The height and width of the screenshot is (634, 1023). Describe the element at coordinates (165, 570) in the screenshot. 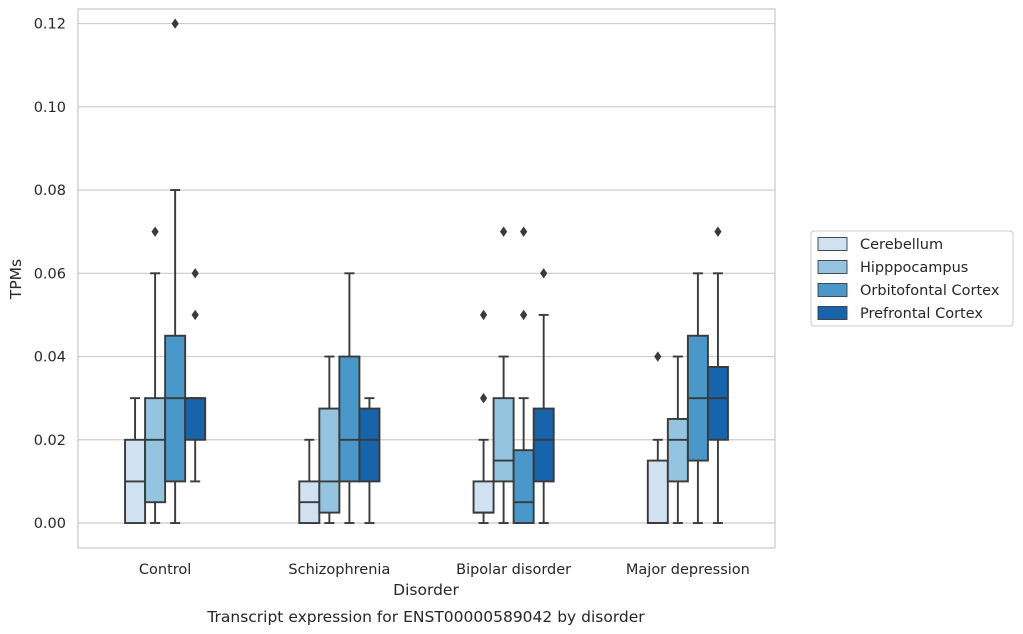

I see `x-tick-label-0: Control` at that location.